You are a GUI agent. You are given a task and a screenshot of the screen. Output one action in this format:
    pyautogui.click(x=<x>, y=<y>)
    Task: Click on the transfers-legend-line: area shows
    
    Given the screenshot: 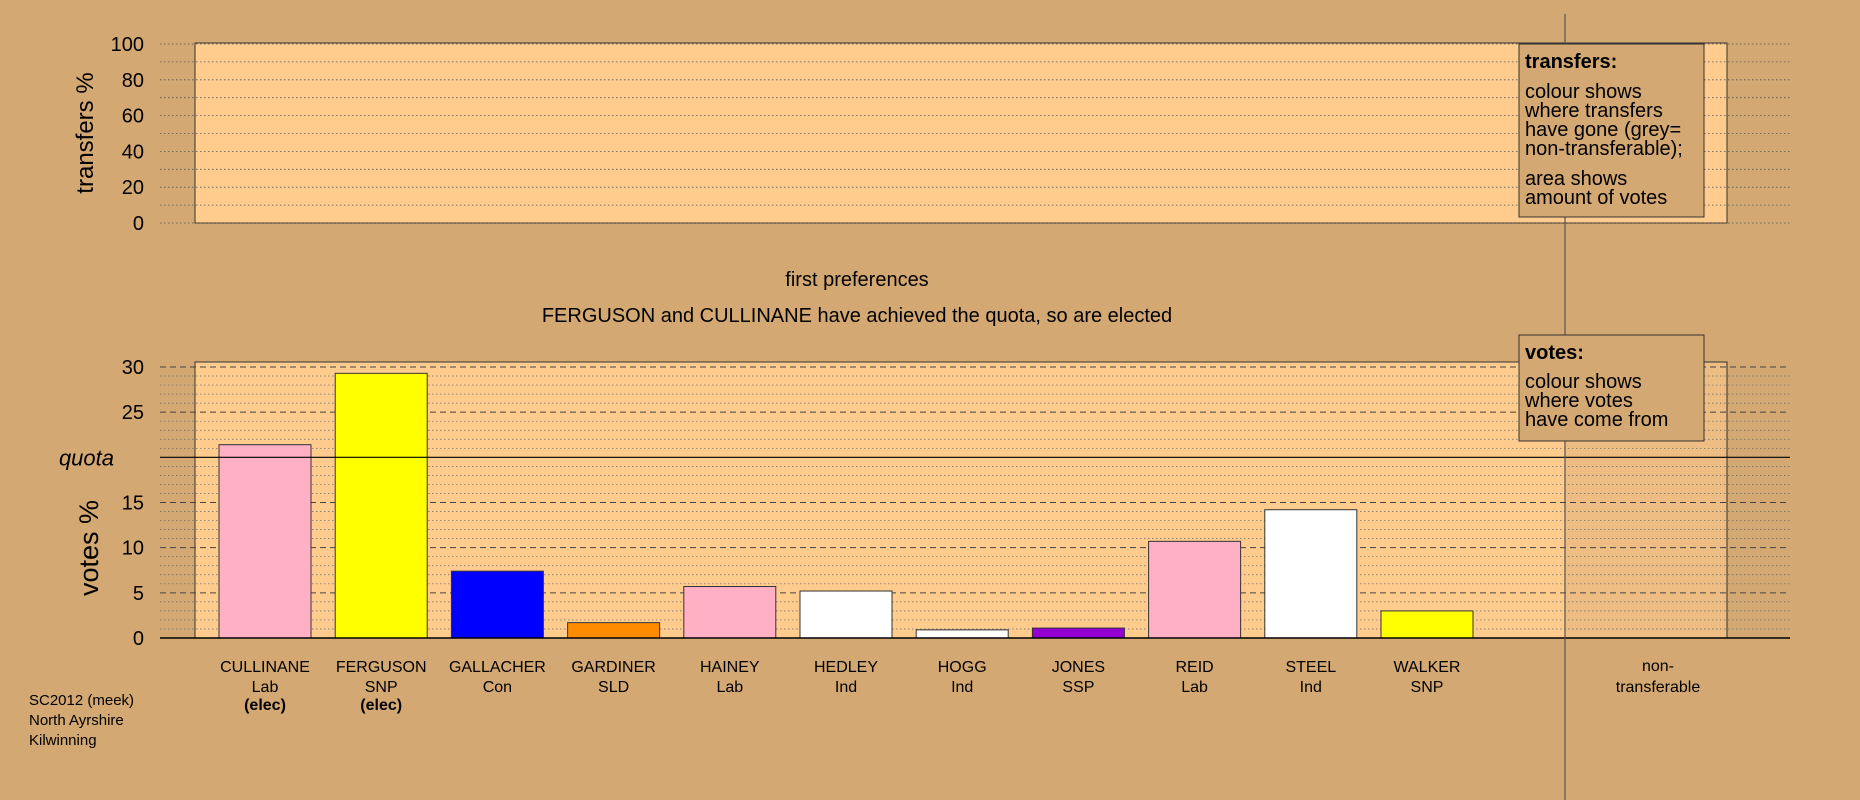 What is the action you would take?
    pyautogui.click(x=1576, y=179)
    